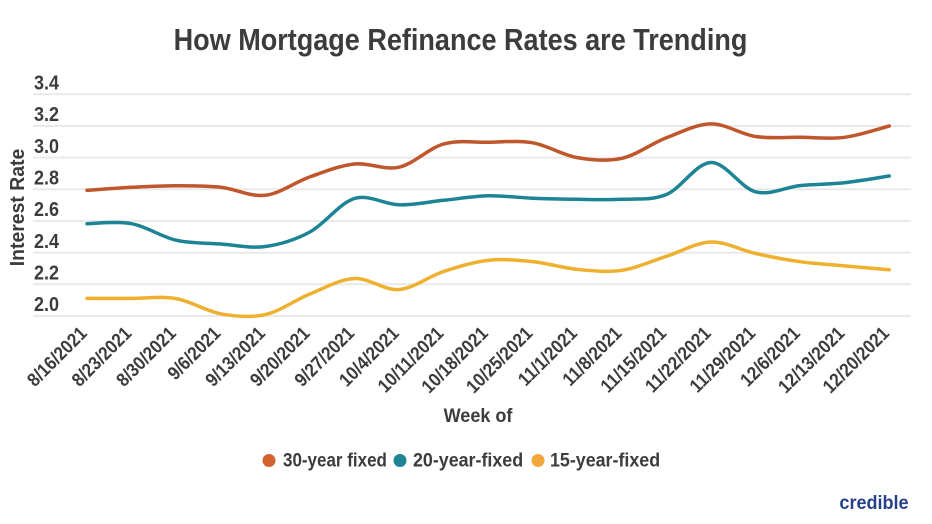 The height and width of the screenshot is (524, 932). Describe the element at coordinates (479, 416) in the screenshot. I see `svg-text: Week of` at that location.